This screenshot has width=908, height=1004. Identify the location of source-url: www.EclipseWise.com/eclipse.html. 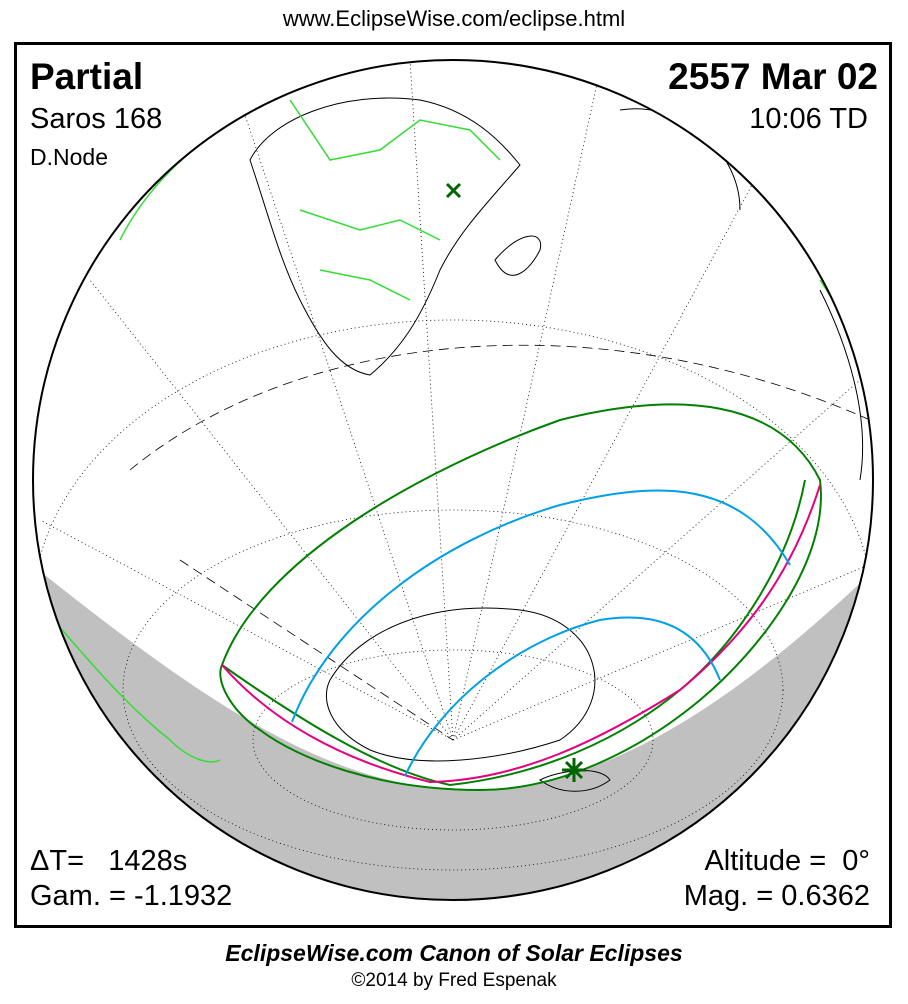
(454, 18).